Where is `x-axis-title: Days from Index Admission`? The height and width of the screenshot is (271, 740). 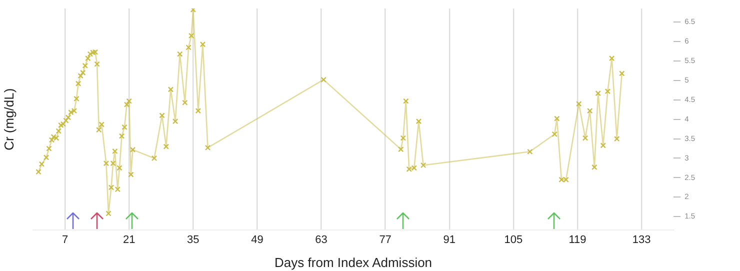
x-axis-title: Days from Index Admission is located at coordinates (353, 262).